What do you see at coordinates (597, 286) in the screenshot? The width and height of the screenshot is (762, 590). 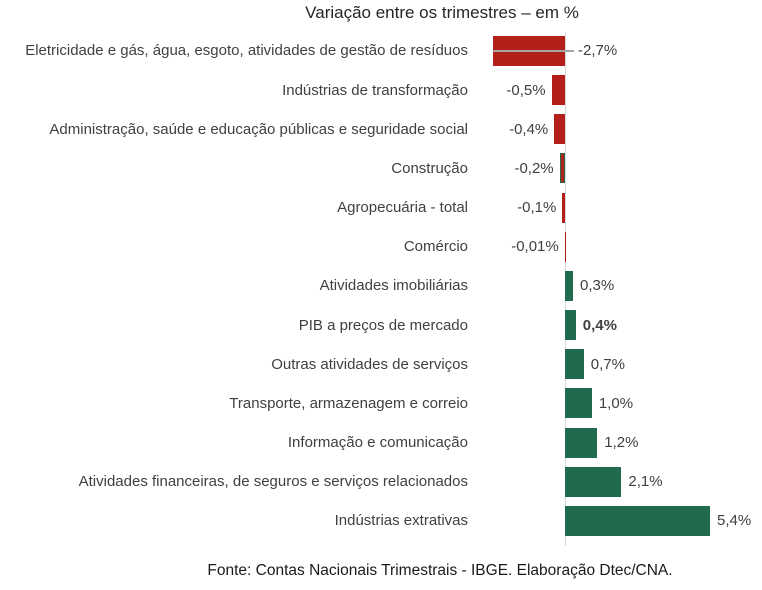 I see `value-label: 0,3%` at bounding box center [597, 286].